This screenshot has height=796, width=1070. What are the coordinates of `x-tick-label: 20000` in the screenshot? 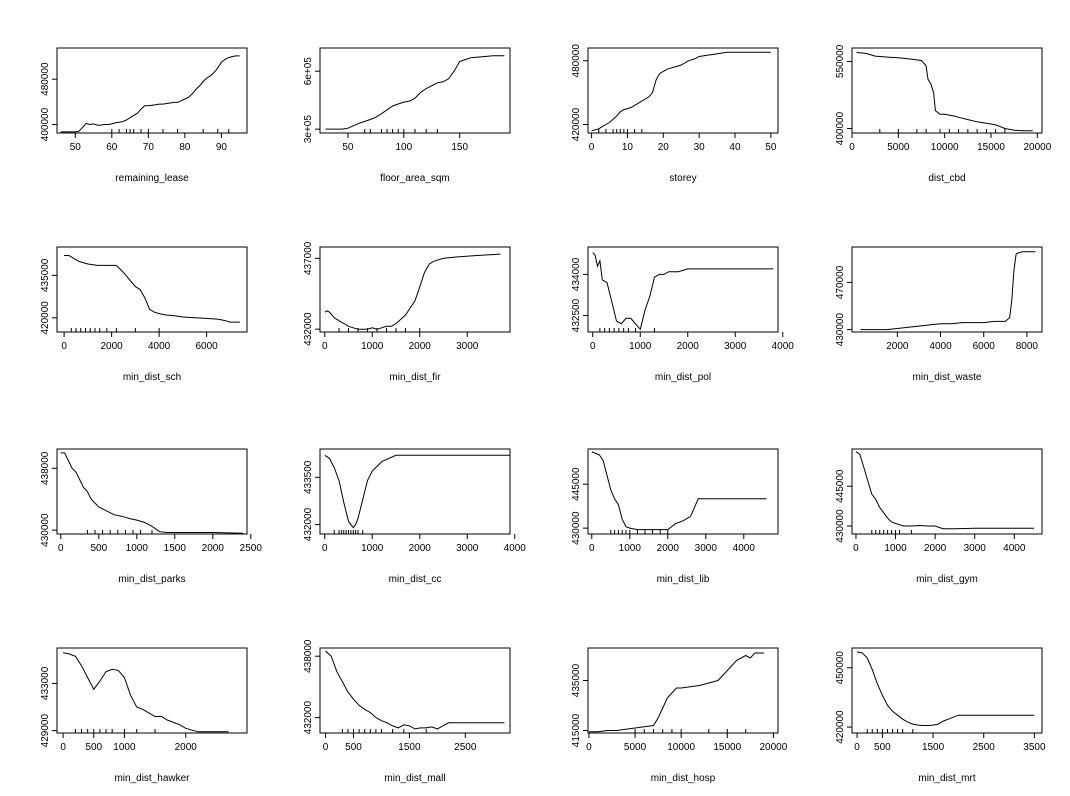 It's located at (1037, 147).